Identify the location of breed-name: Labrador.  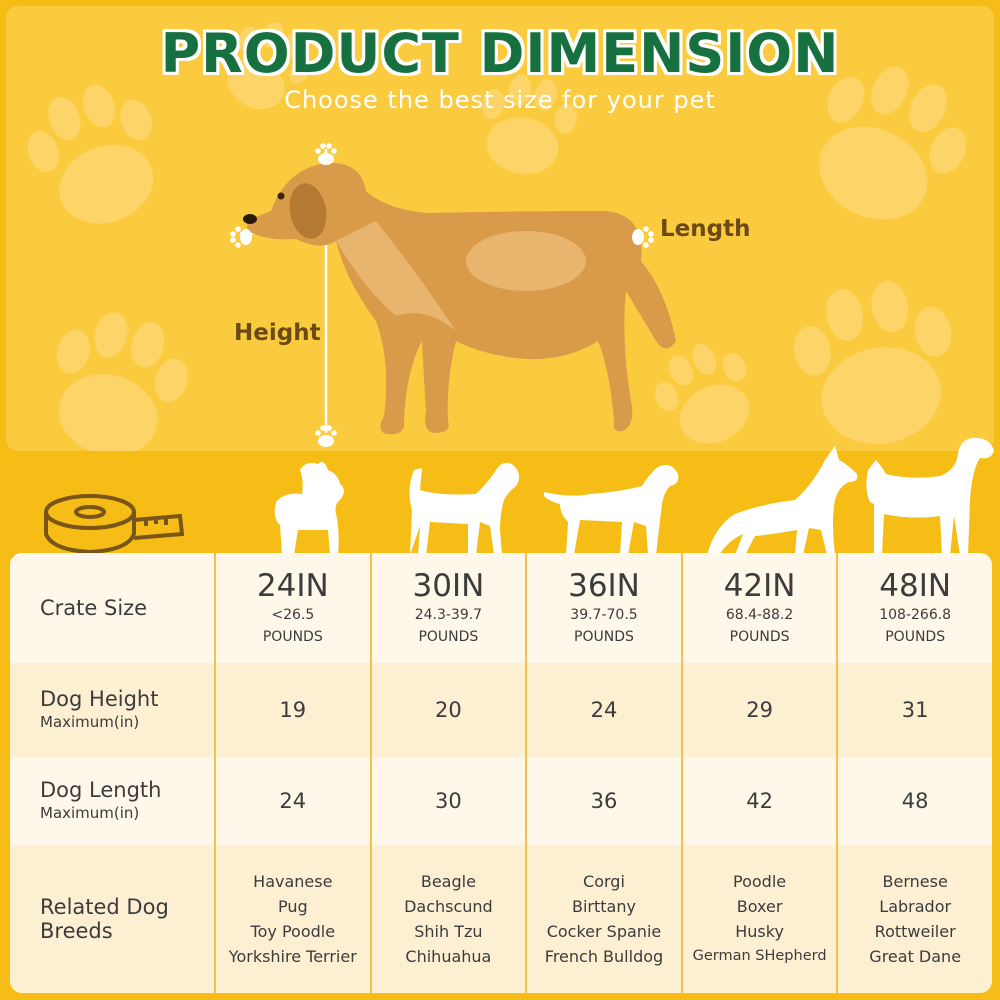
(915, 906).